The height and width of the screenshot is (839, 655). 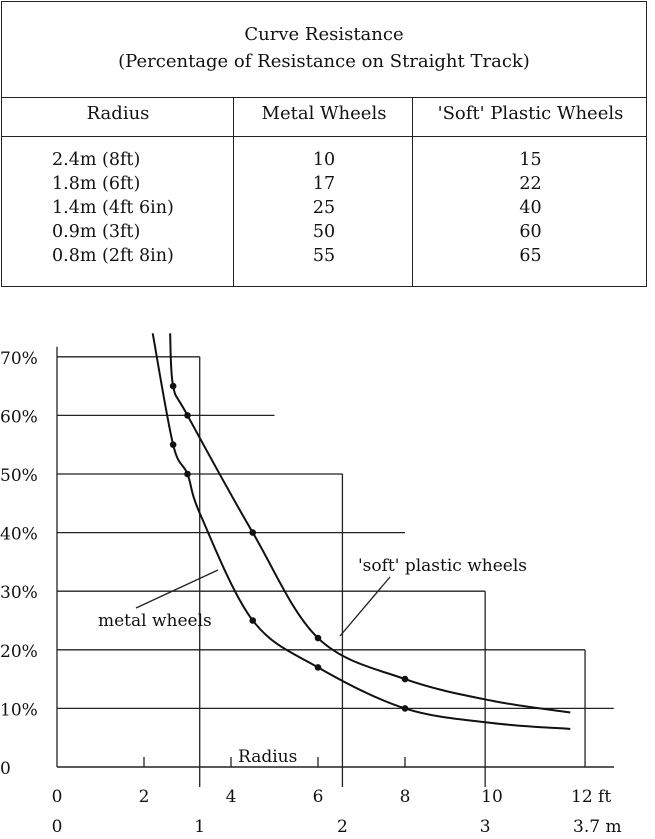 I want to click on cell-metal: 17, so click(x=324, y=184).